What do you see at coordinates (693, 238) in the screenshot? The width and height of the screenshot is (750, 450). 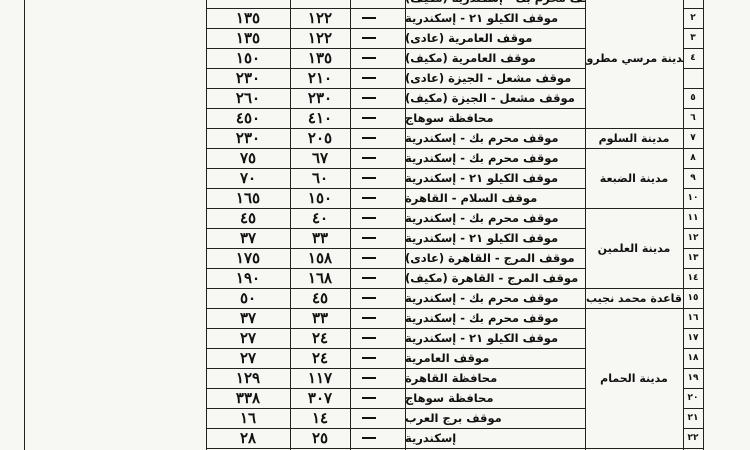 I see `row-number: ١٢` at bounding box center [693, 238].